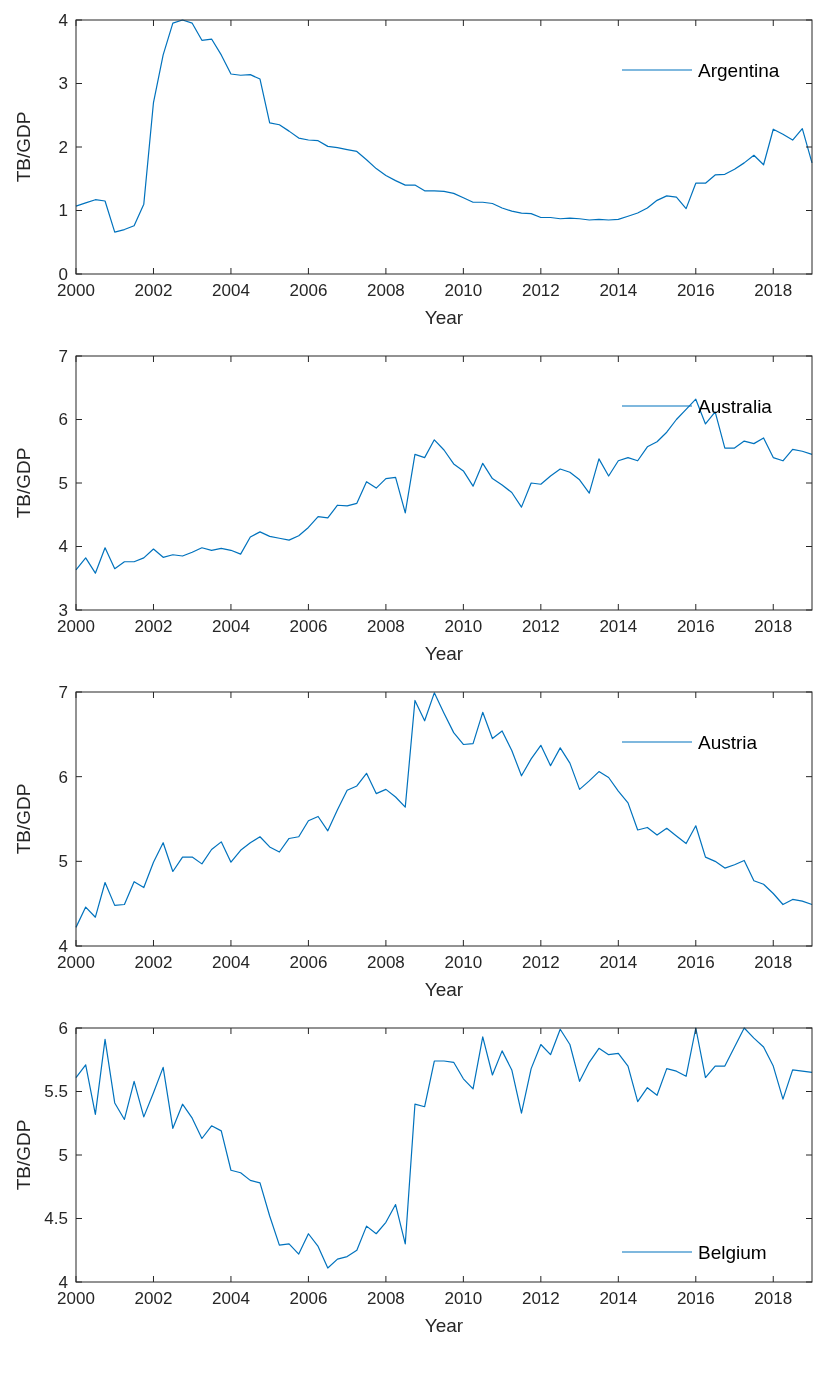 The width and height of the screenshot is (824, 1373). Describe the element at coordinates (732, 1252) in the screenshot. I see `legend-label: Belgium` at that location.